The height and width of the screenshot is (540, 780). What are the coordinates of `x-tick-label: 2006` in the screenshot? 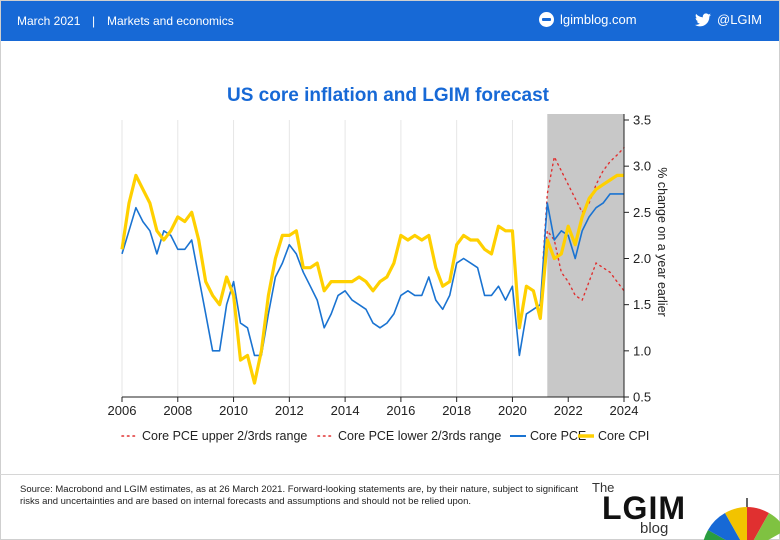 It's located at (122, 410).